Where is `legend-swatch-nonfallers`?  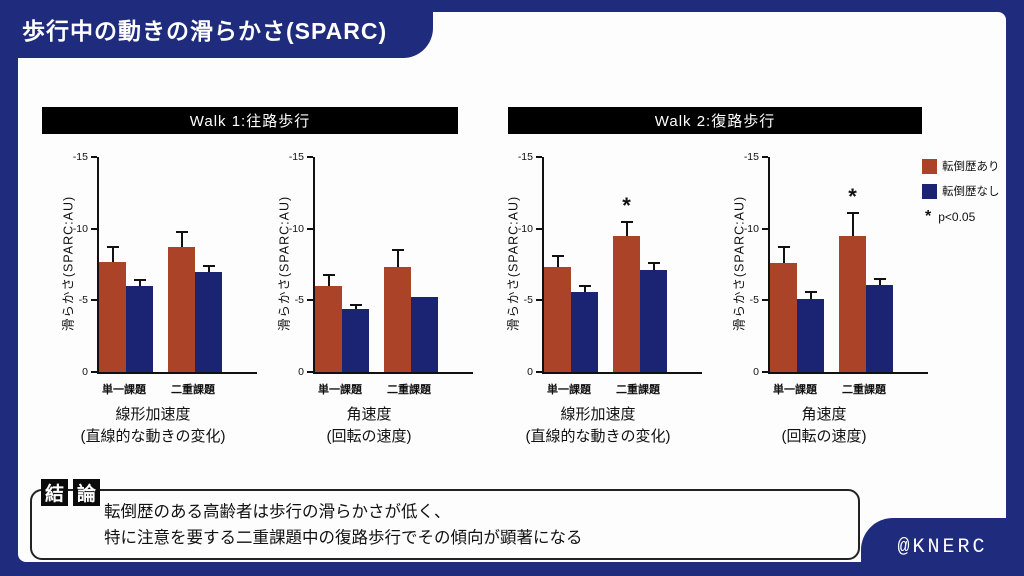
legend-swatch-nonfallers is located at coordinates (929, 191).